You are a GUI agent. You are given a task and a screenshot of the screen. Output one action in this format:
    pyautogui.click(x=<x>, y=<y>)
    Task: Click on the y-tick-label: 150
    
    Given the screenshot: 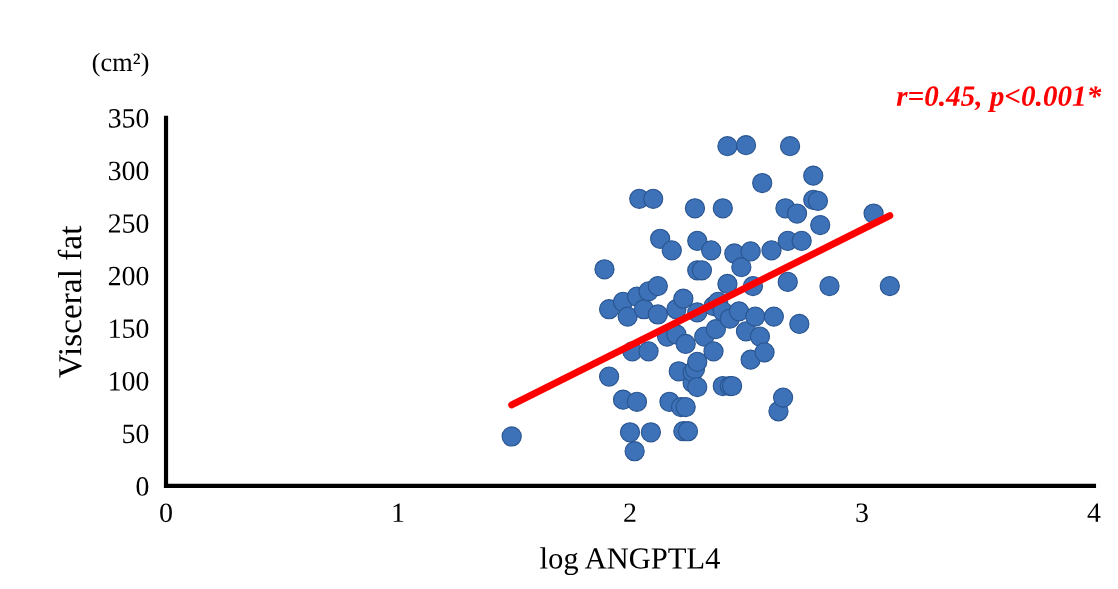 What is the action you would take?
    pyautogui.click(x=129, y=329)
    